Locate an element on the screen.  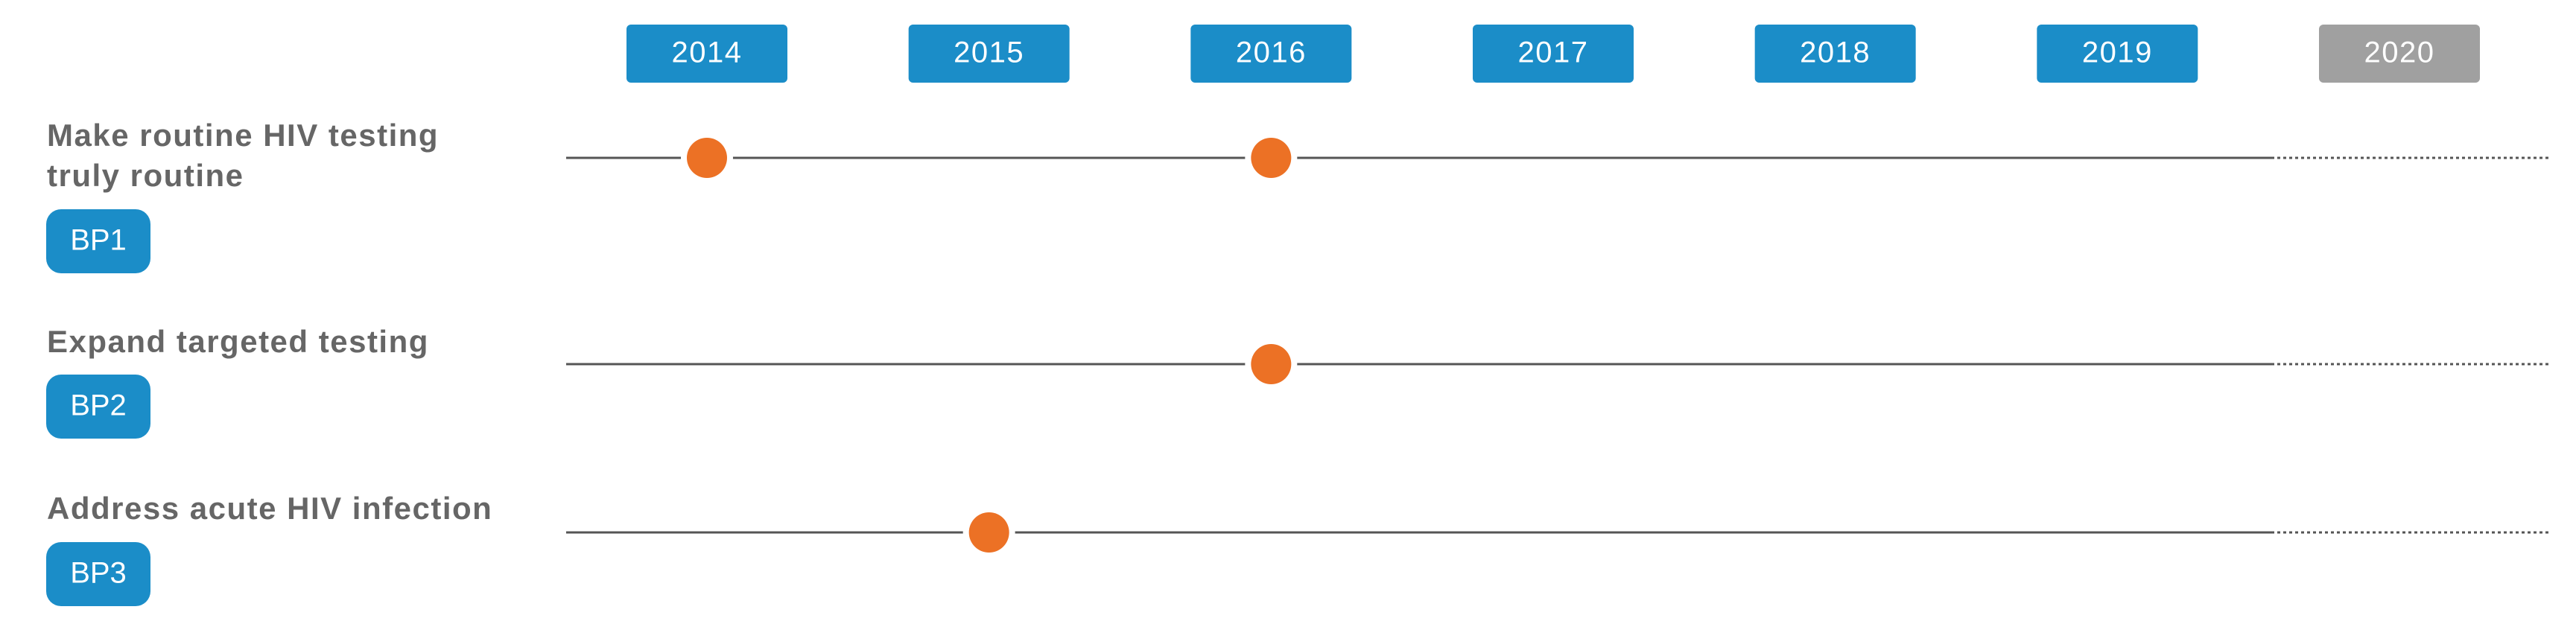
row-label: Make routine HIV testing is located at coordinates (243, 135).